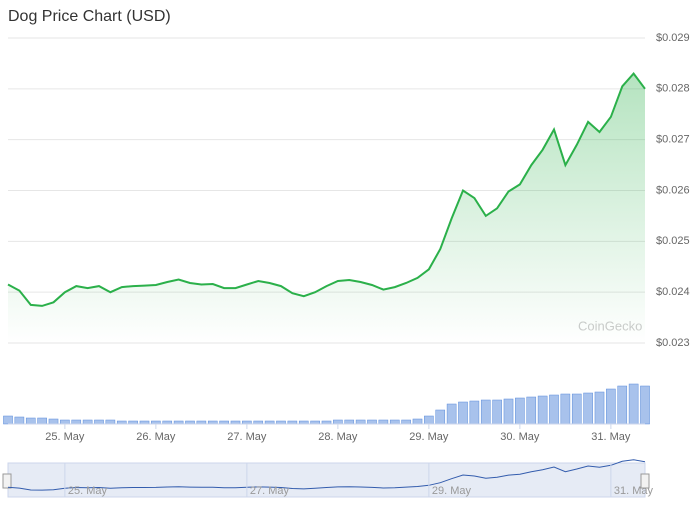 The image size is (700, 516). What do you see at coordinates (673, 140) in the screenshot?
I see `y-tick-label: $0.027` at bounding box center [673, 140].